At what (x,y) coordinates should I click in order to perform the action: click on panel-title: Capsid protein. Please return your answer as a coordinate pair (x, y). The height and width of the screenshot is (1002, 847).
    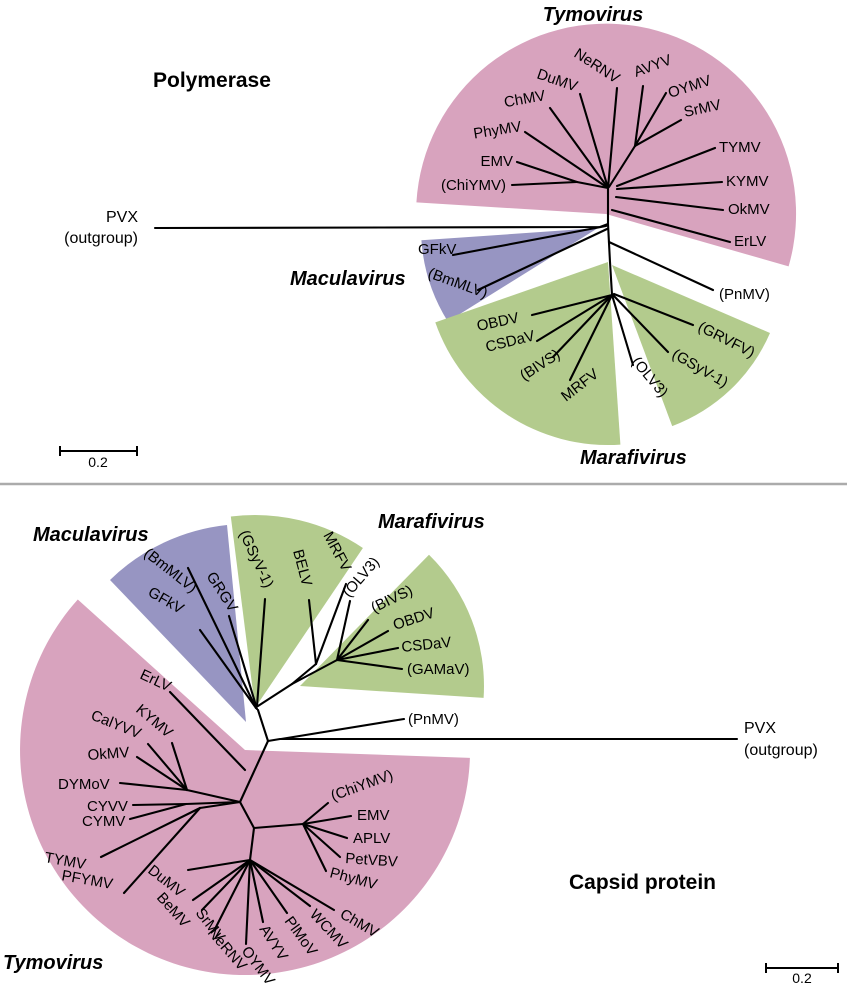
    Looking at the image, I should click on (642, 882).